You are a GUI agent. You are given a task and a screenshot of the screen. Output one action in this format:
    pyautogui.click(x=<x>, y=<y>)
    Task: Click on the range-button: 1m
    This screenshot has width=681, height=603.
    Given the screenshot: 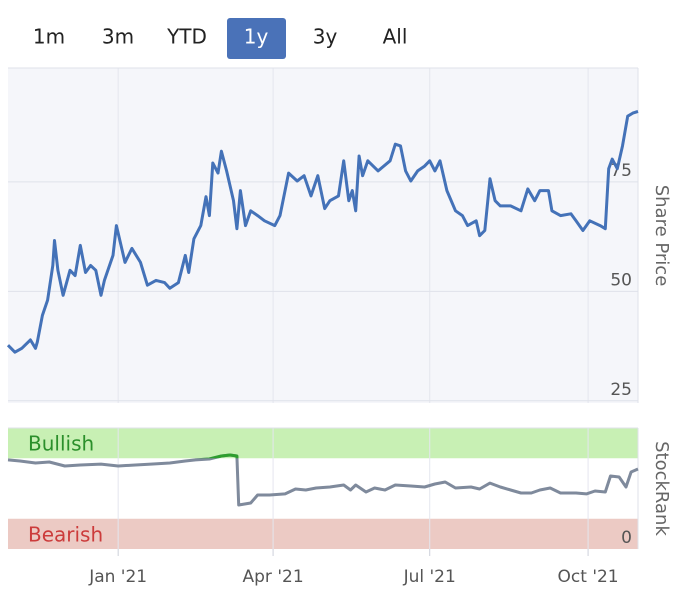 What is the action you would take?
    pyautogui.click(x=49, y=37)
    